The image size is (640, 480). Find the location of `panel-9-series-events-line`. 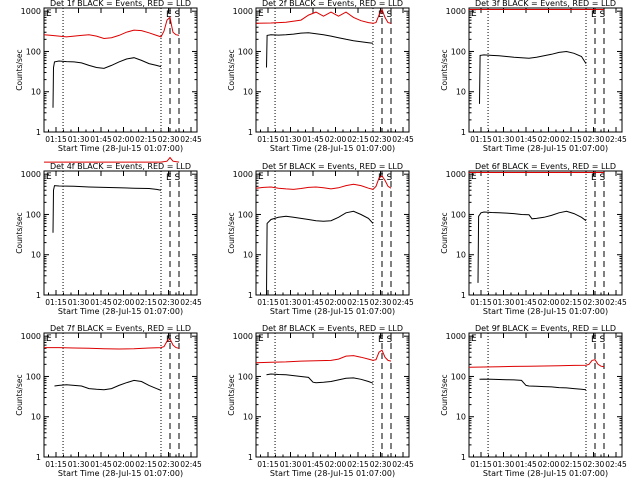

panel-9-series-events-line is located at coordinates (533, 384).